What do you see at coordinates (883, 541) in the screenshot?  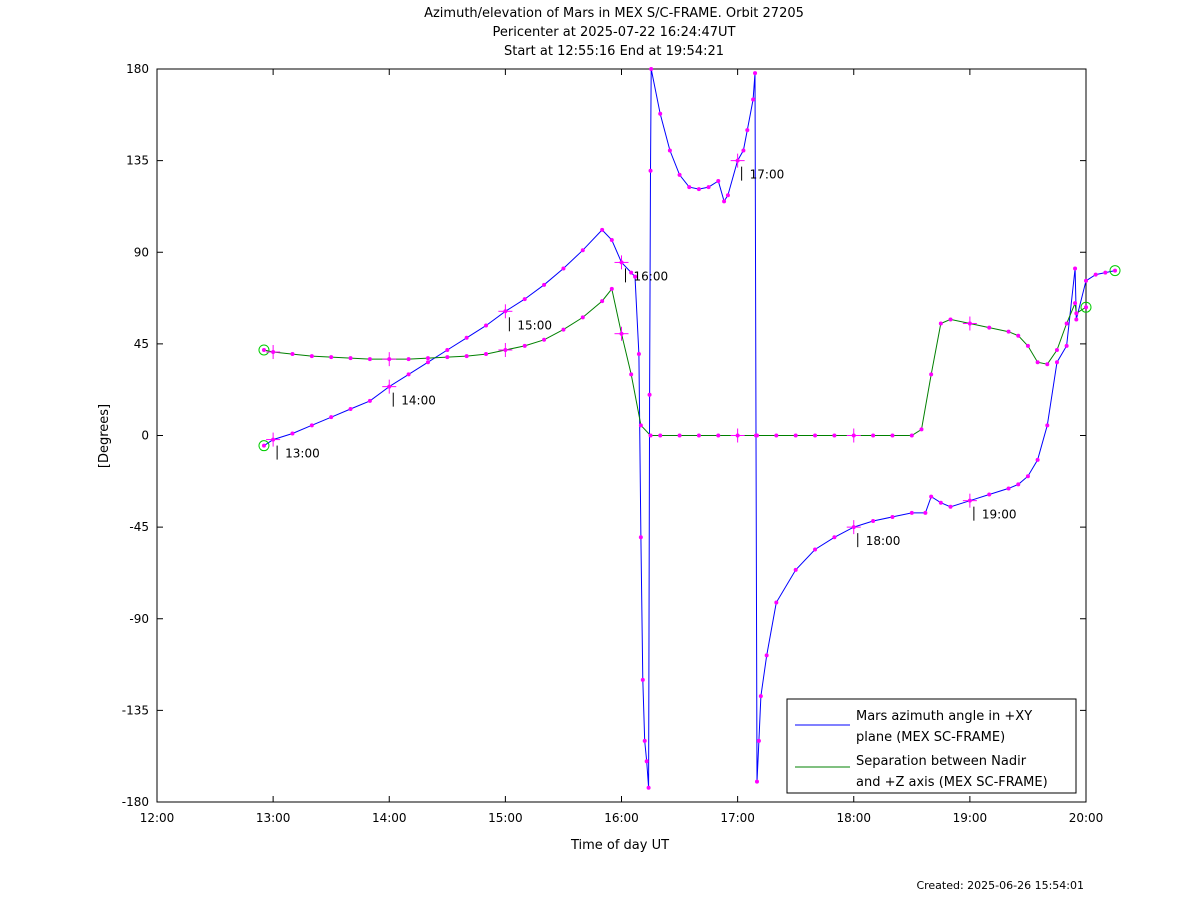 I see `hour-label: 18:00` at bounding box center [883, 541].